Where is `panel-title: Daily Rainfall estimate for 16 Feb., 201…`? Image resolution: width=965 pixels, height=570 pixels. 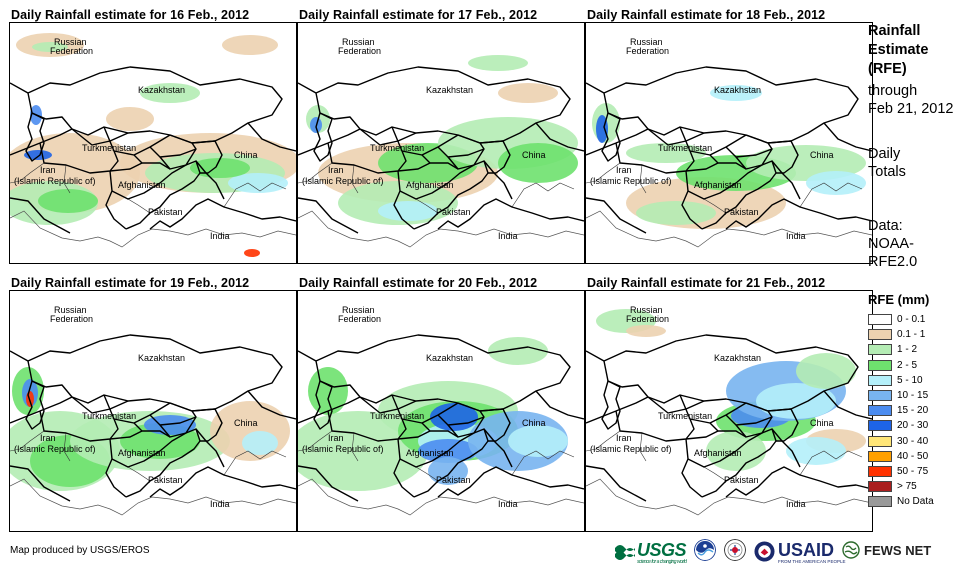 panel-title: Daily Rainfall estimate for 16 Feb., 201… is located at coordinates (130, 15).